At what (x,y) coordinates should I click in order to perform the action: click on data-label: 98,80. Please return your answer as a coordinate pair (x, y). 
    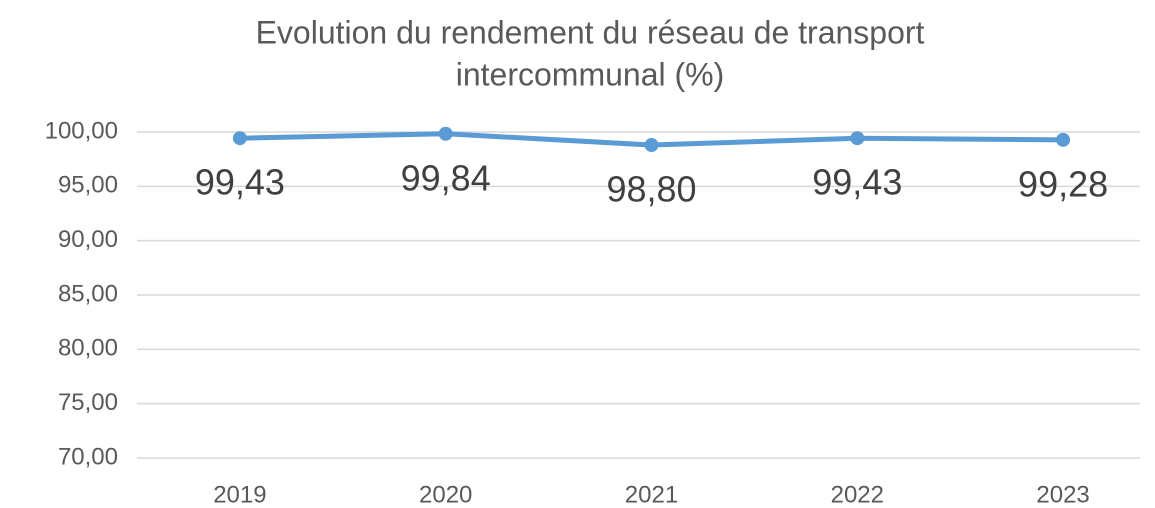
    Looking at the image, I should click on (651, 189).